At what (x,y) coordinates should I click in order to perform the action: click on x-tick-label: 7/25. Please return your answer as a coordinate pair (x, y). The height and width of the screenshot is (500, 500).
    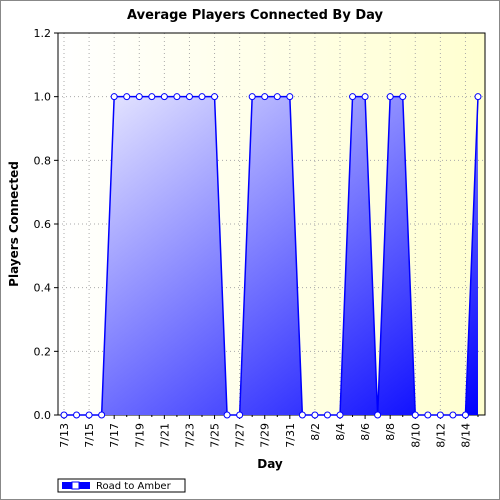
    Looking at the image, I should click on (215, 435).